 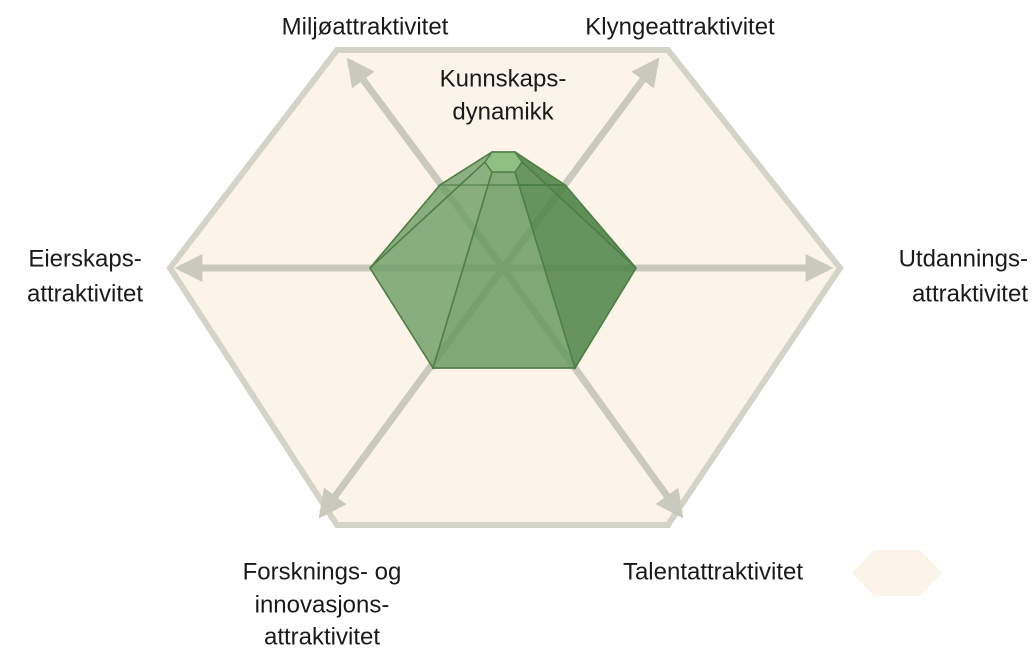 I want to click on dimension-label: Forsknings- og, so click(x=322, y=571).